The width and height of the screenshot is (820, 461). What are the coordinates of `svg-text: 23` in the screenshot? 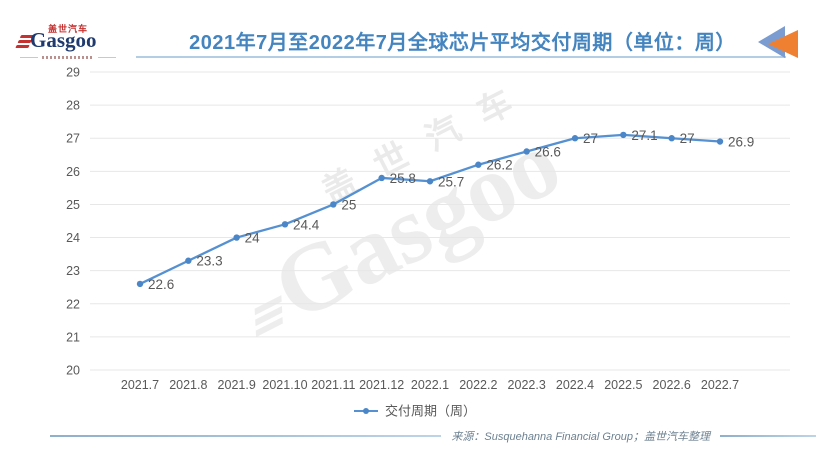 It's located at (73, 271).